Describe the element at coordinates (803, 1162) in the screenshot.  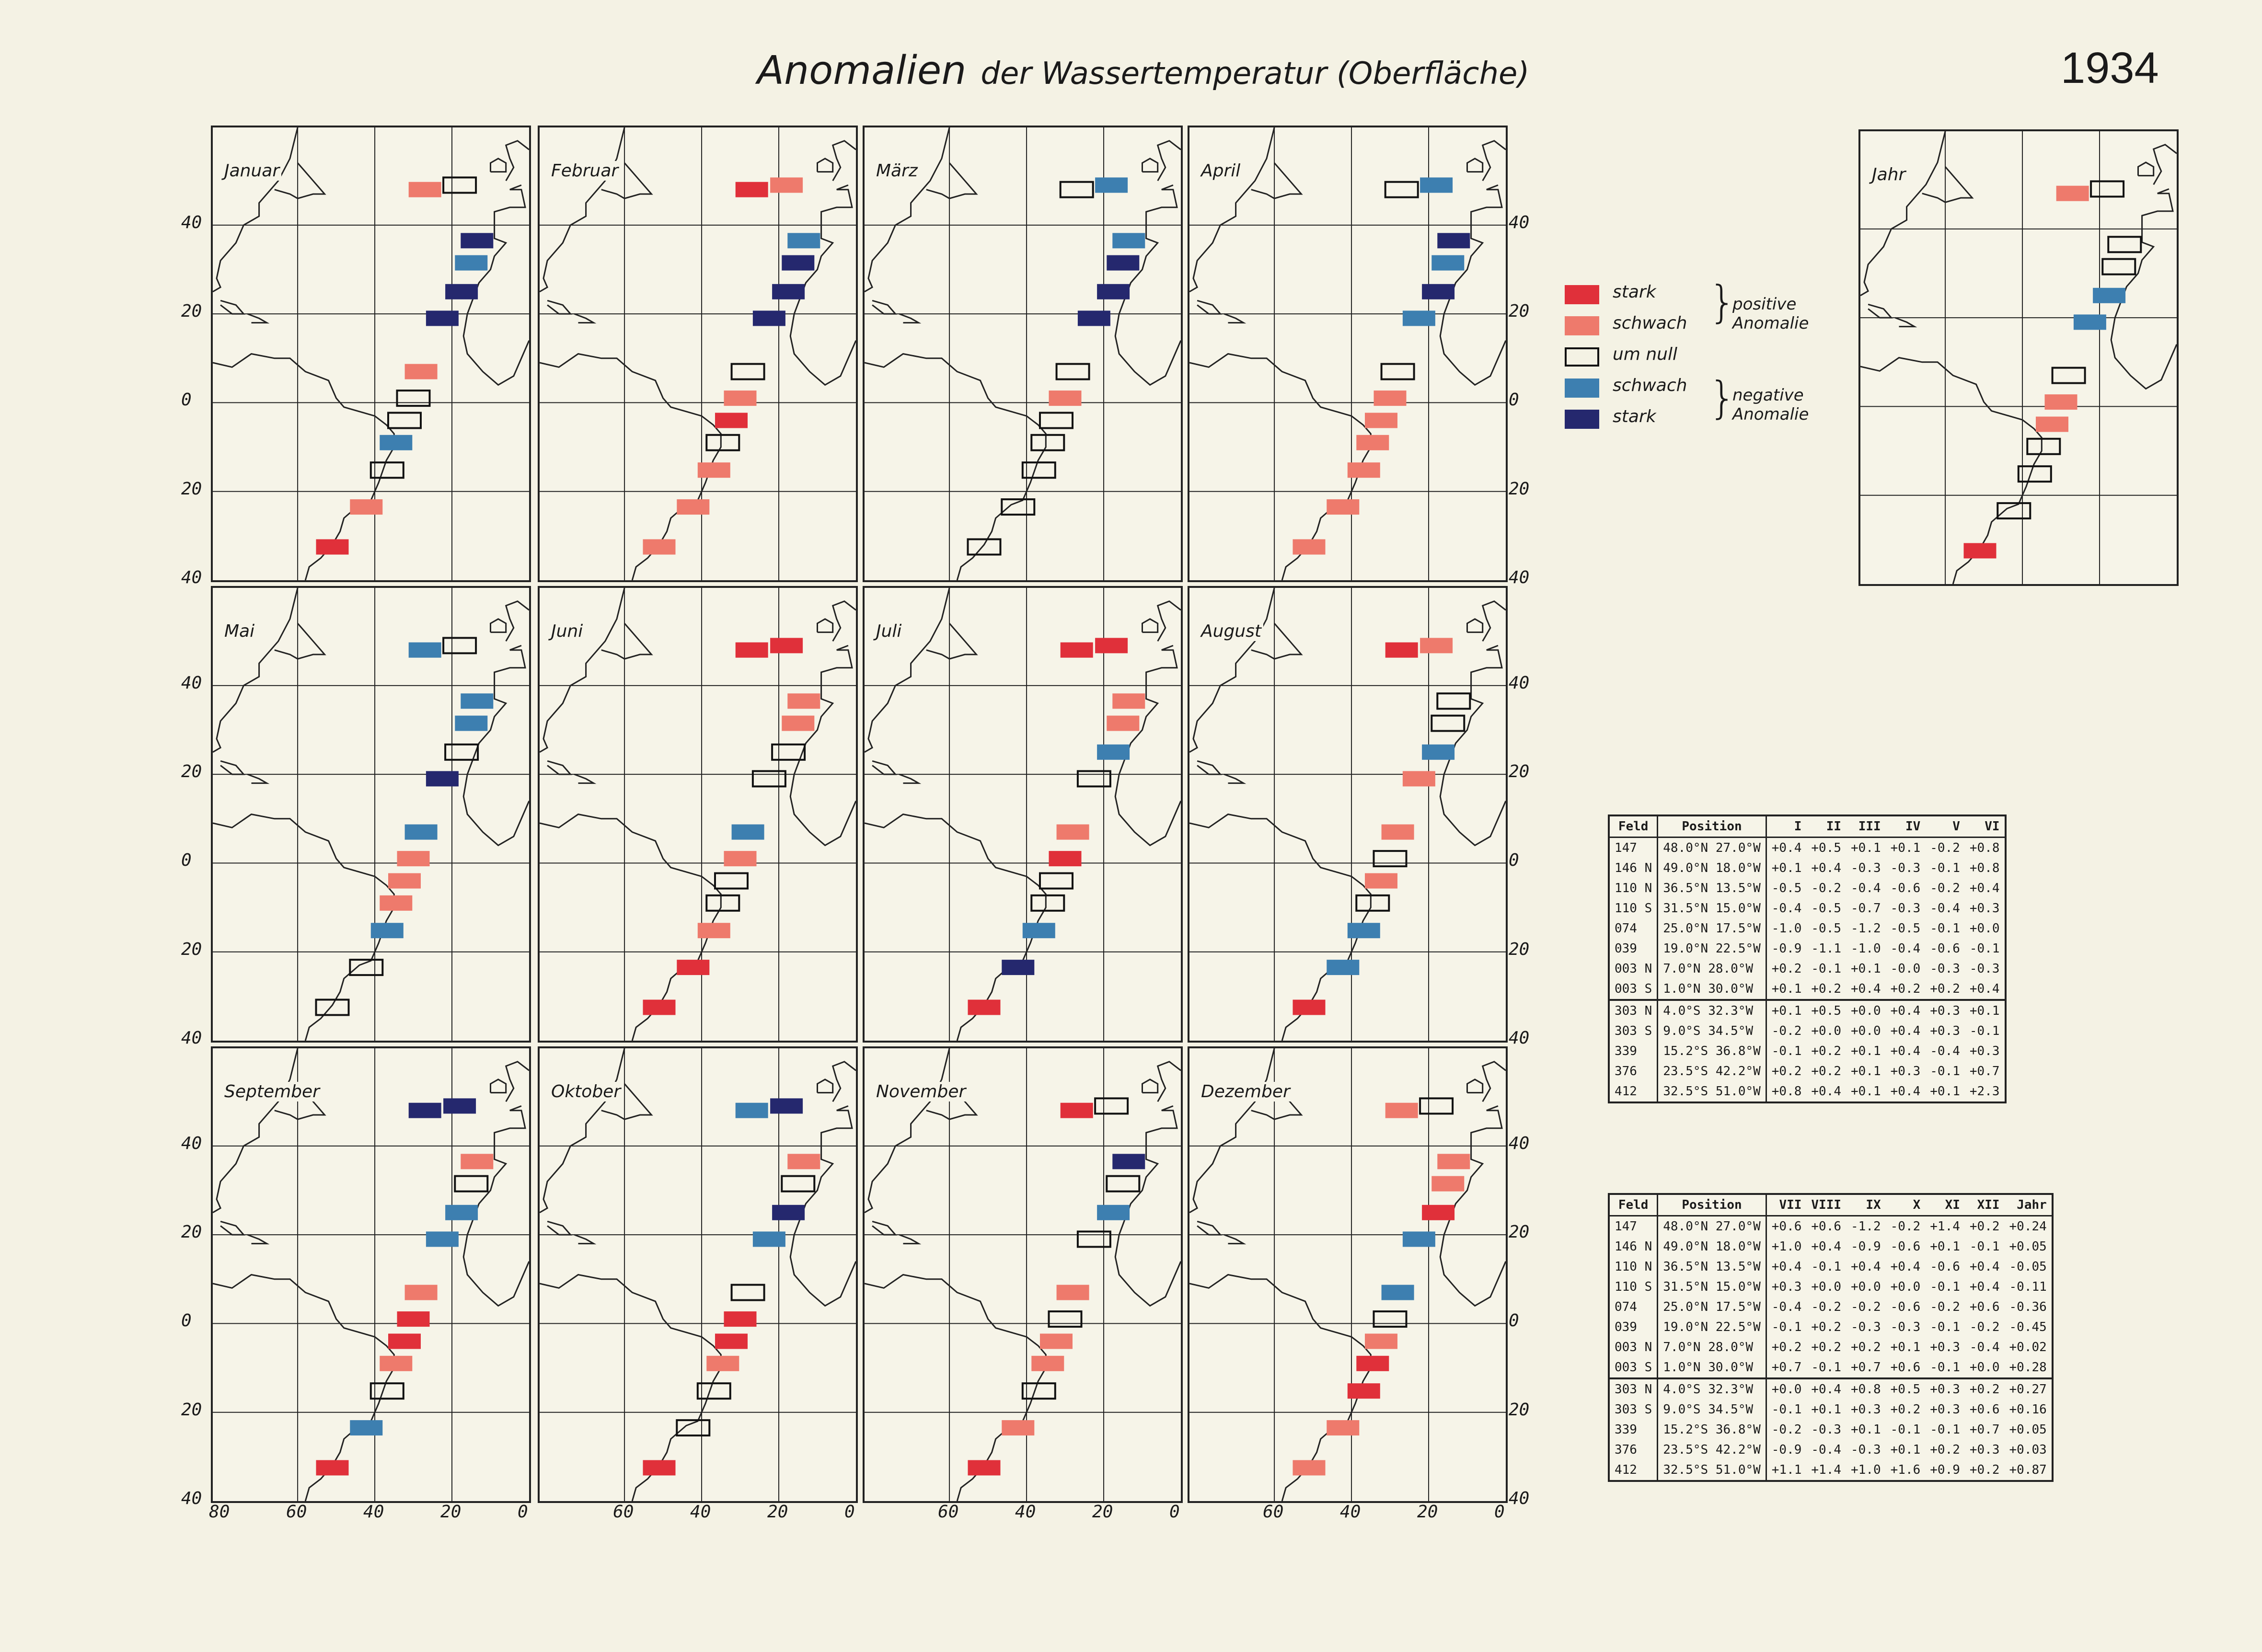
I see `anomaly-marker-110-n` at that location.